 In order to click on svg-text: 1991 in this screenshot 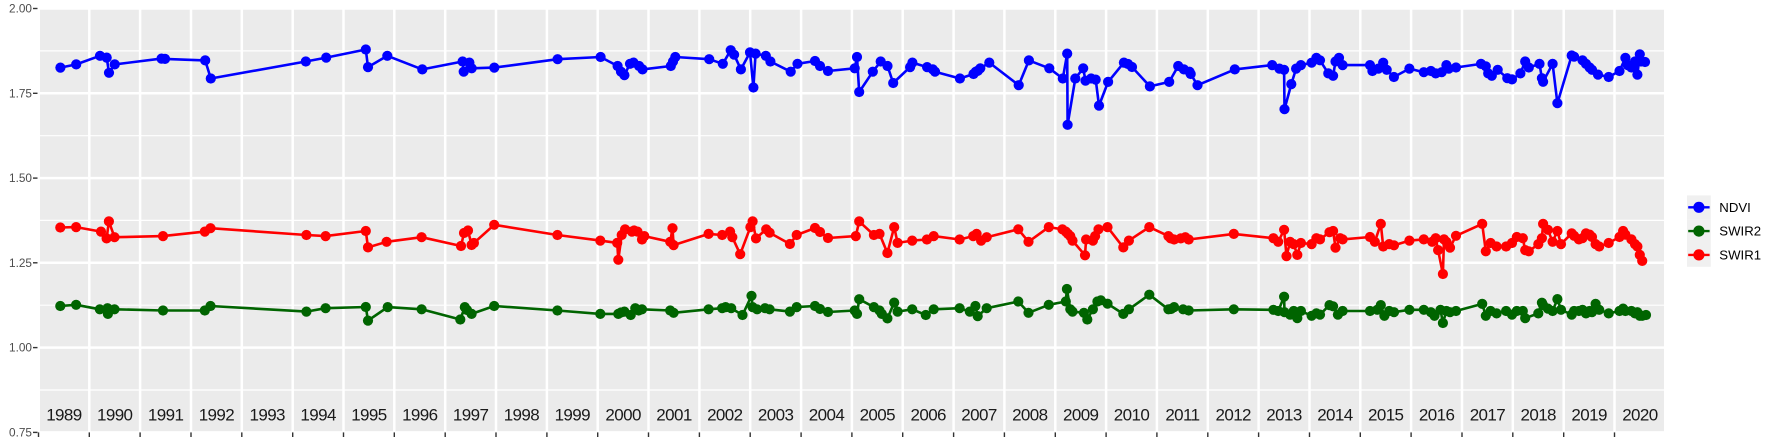, I will do `click(166, 414)`.